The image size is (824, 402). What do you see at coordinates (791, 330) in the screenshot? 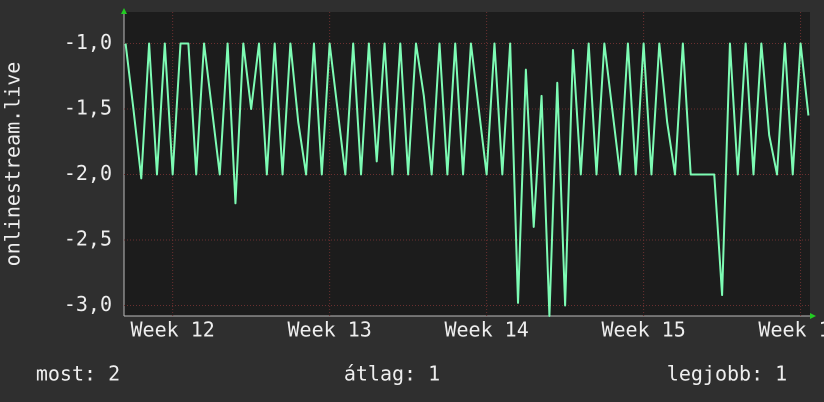
I see `x-tick-label: Week 16` at bounding box center [791, 330].